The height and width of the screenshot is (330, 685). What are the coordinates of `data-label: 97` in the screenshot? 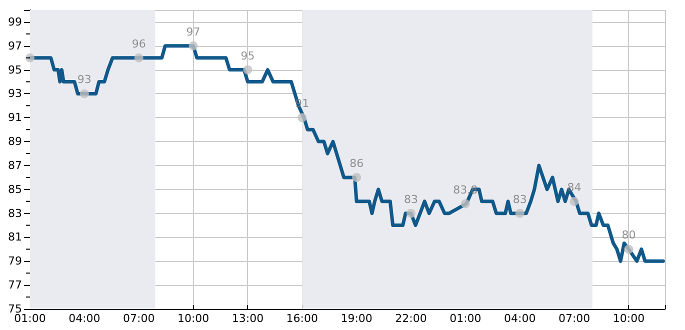 It's located at (193, 31).